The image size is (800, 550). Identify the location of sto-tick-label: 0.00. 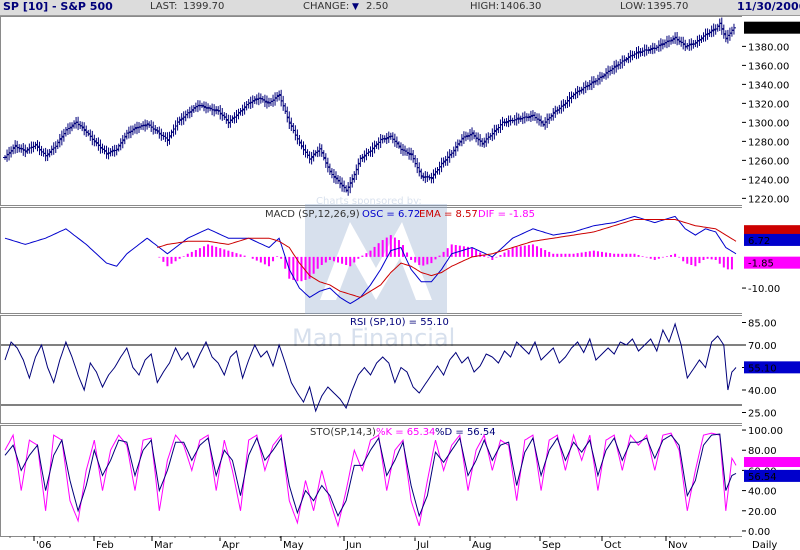
(759, 532).